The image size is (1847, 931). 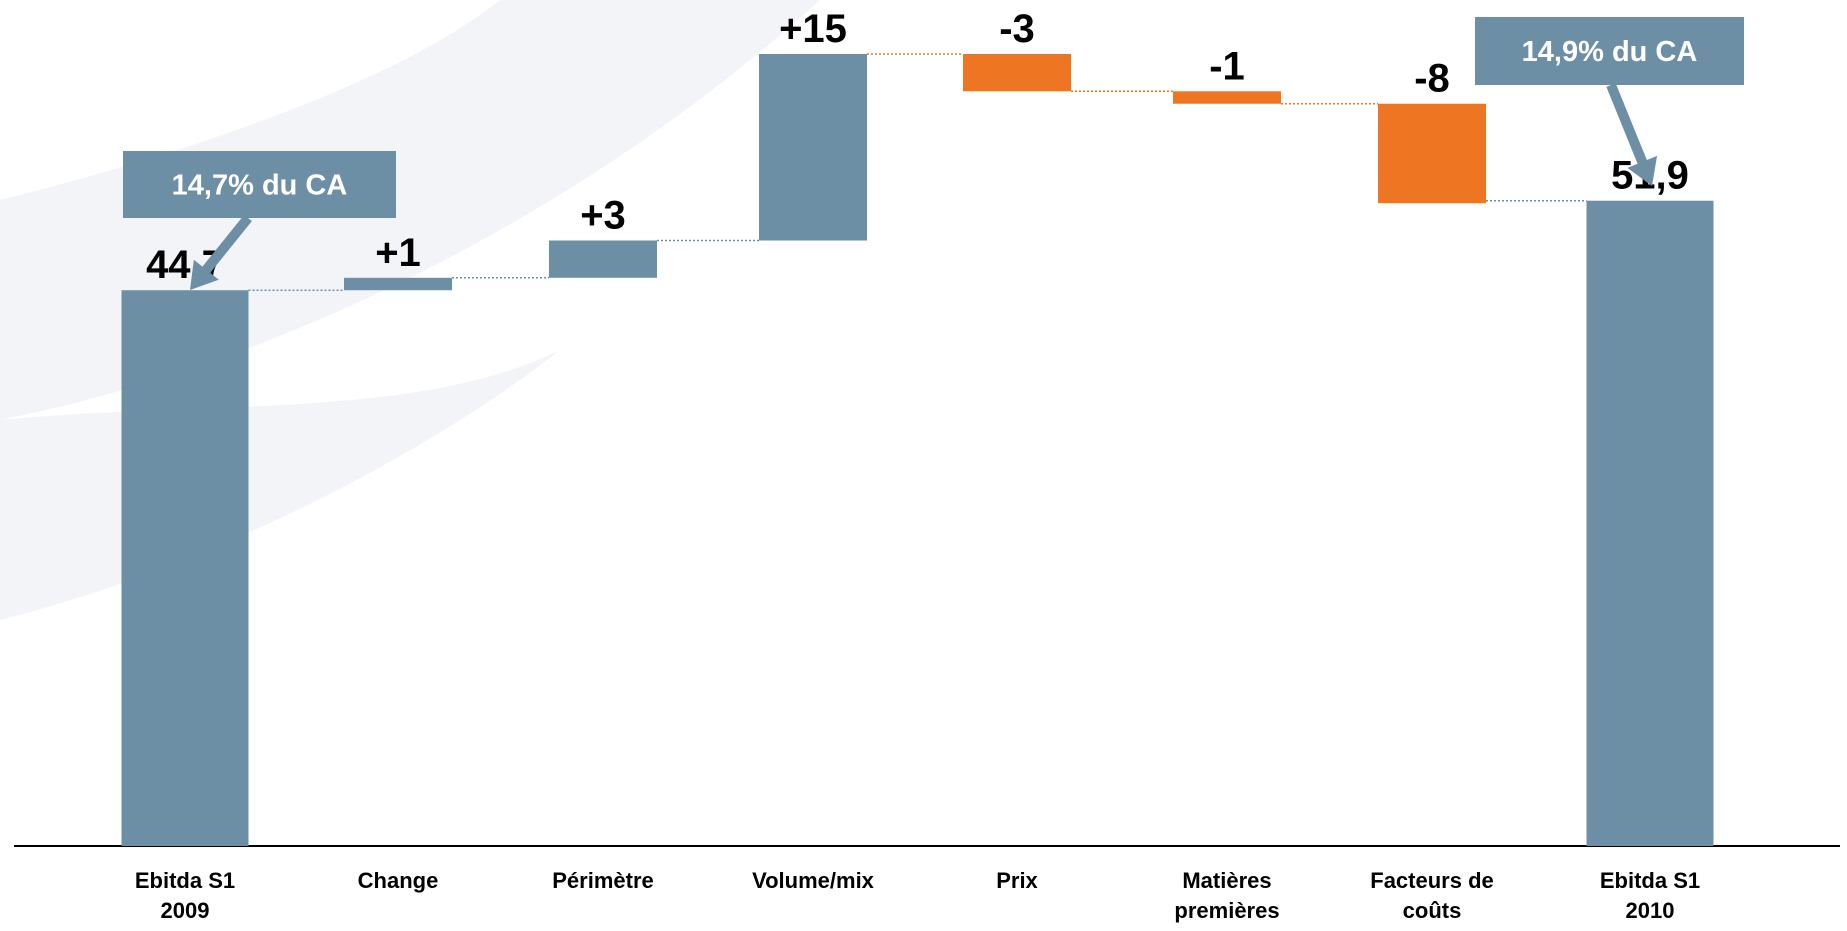 I want to click on value-label: -1, so click(x=1227, y=66).